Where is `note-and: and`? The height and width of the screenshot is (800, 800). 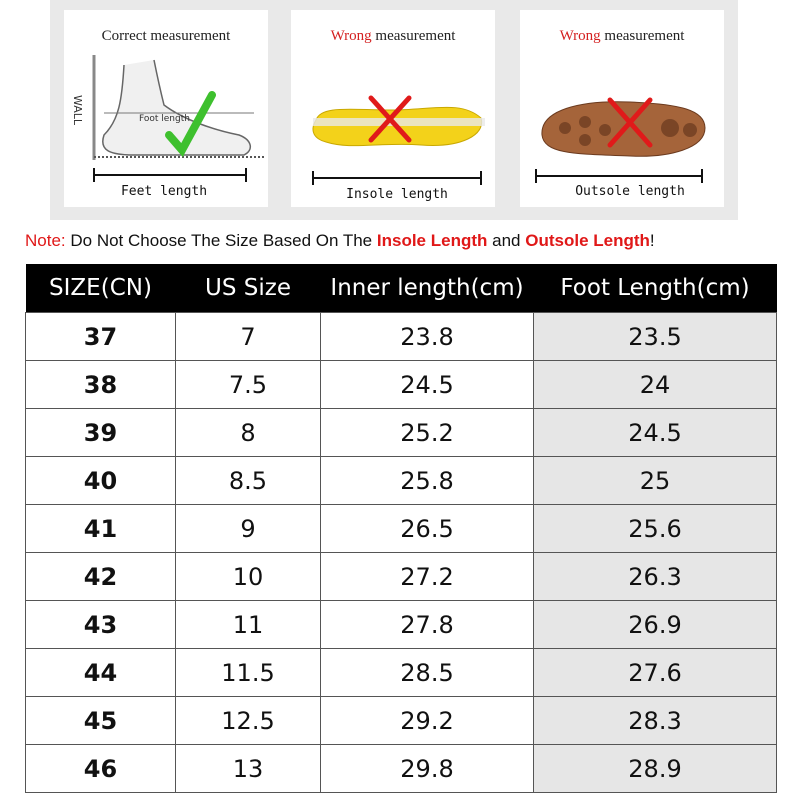 note-and: and is located at coordinates (506, 240).